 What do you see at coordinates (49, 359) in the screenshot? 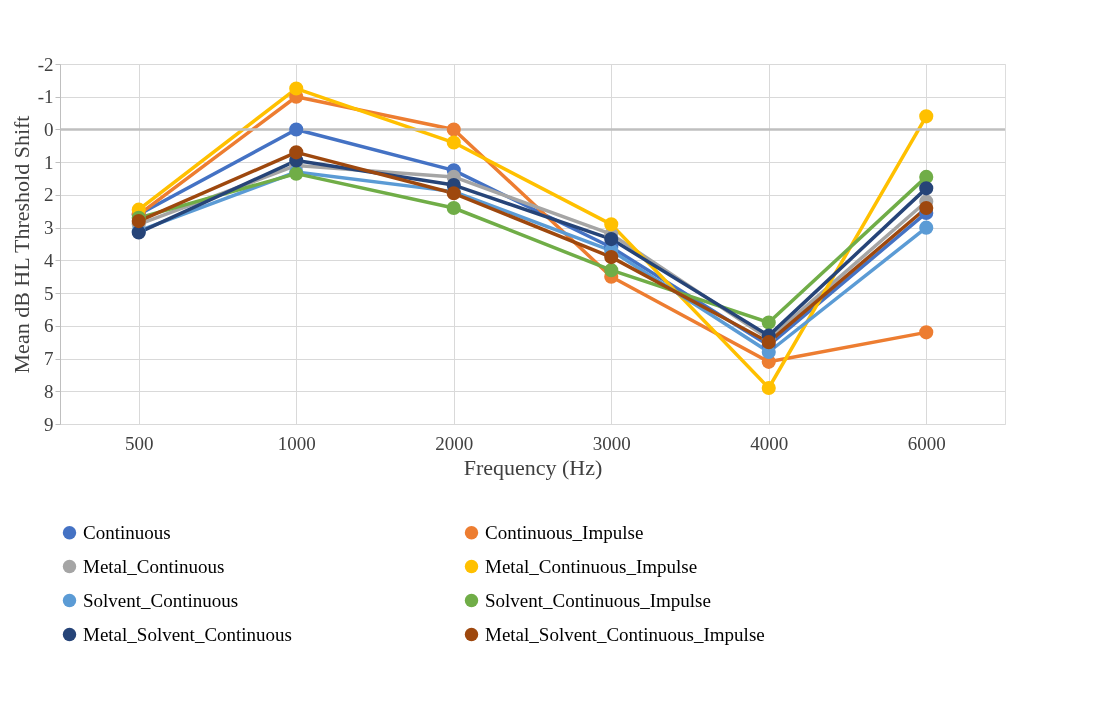
I see `y-tick-label: 7` at bounding box center [49, 359].